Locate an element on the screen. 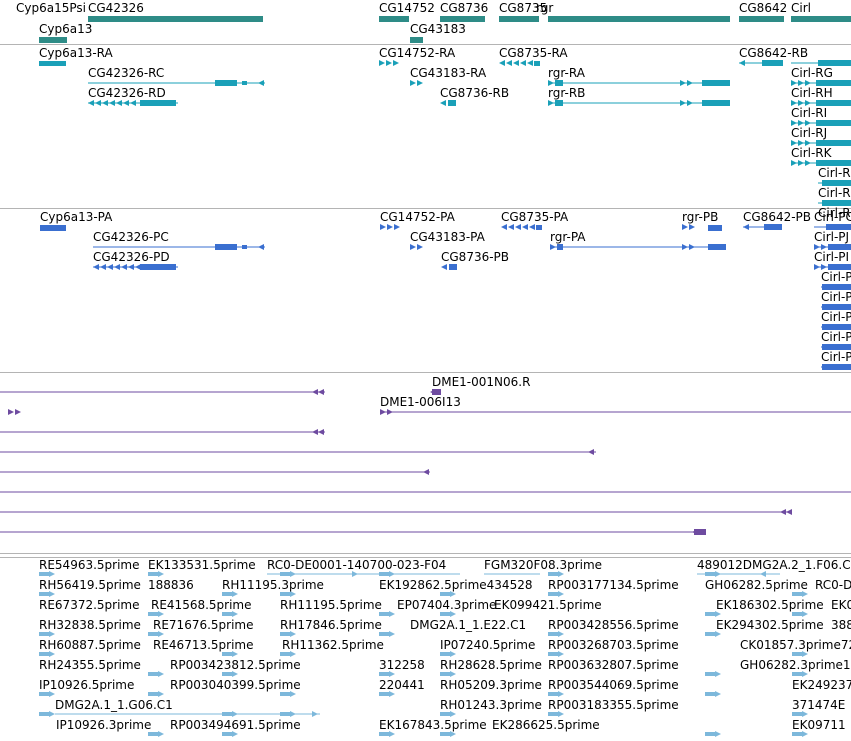  ests-feature-label: EK099421.5prime is located at coordinates (548, 605).